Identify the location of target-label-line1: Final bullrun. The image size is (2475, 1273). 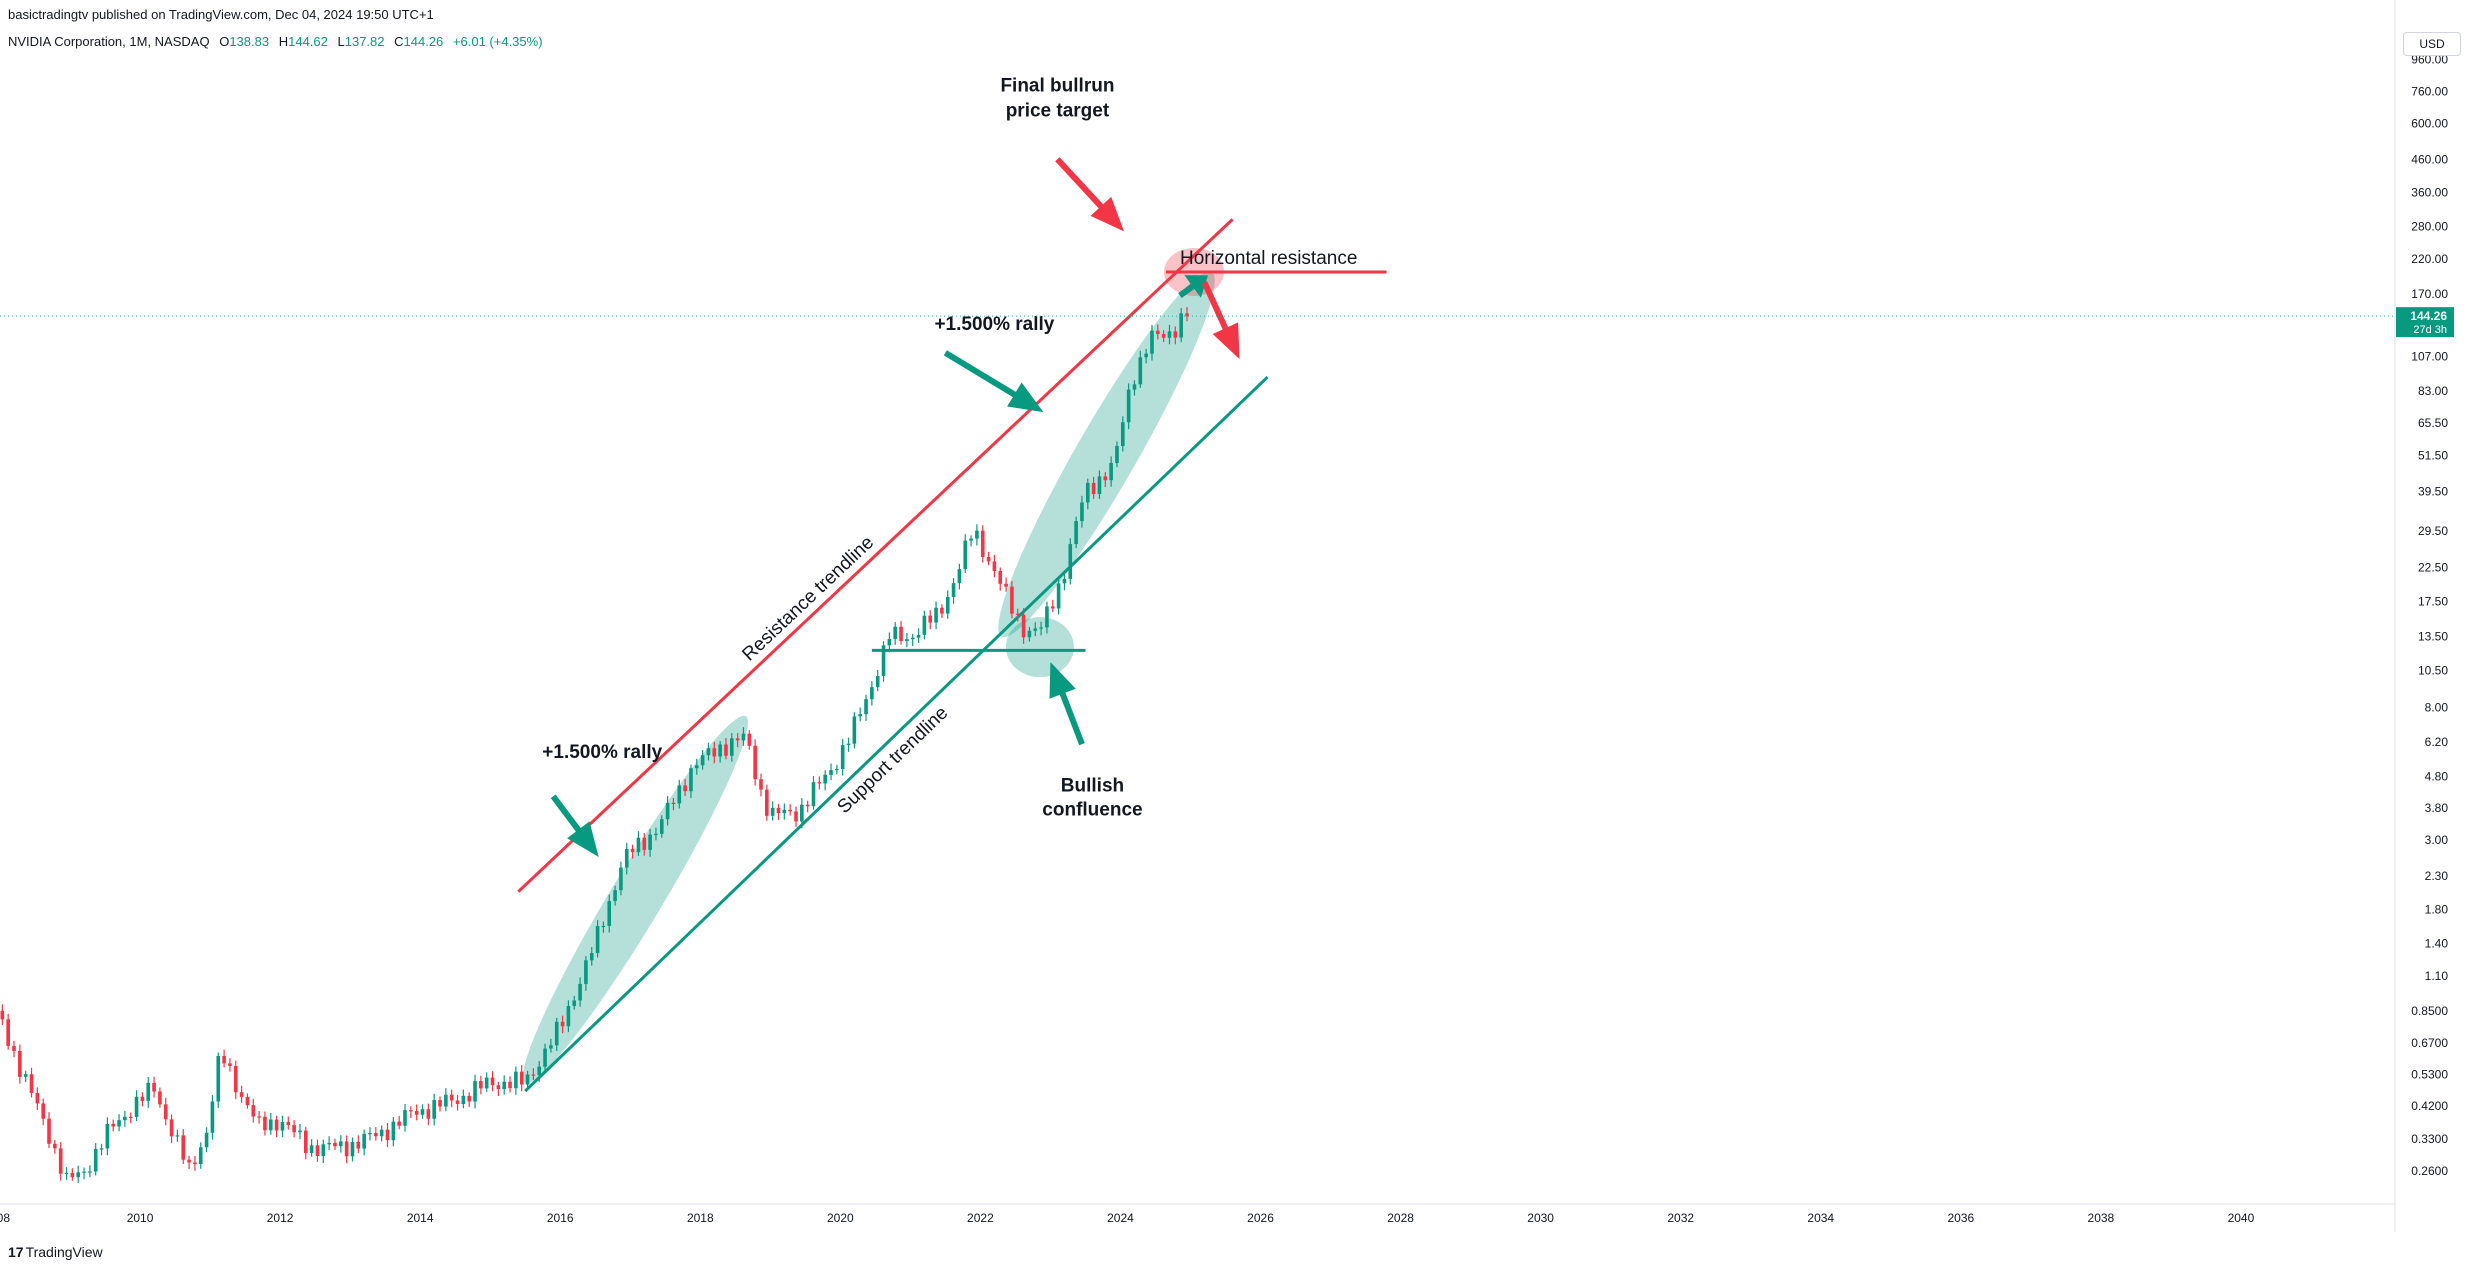
(1057, 85).